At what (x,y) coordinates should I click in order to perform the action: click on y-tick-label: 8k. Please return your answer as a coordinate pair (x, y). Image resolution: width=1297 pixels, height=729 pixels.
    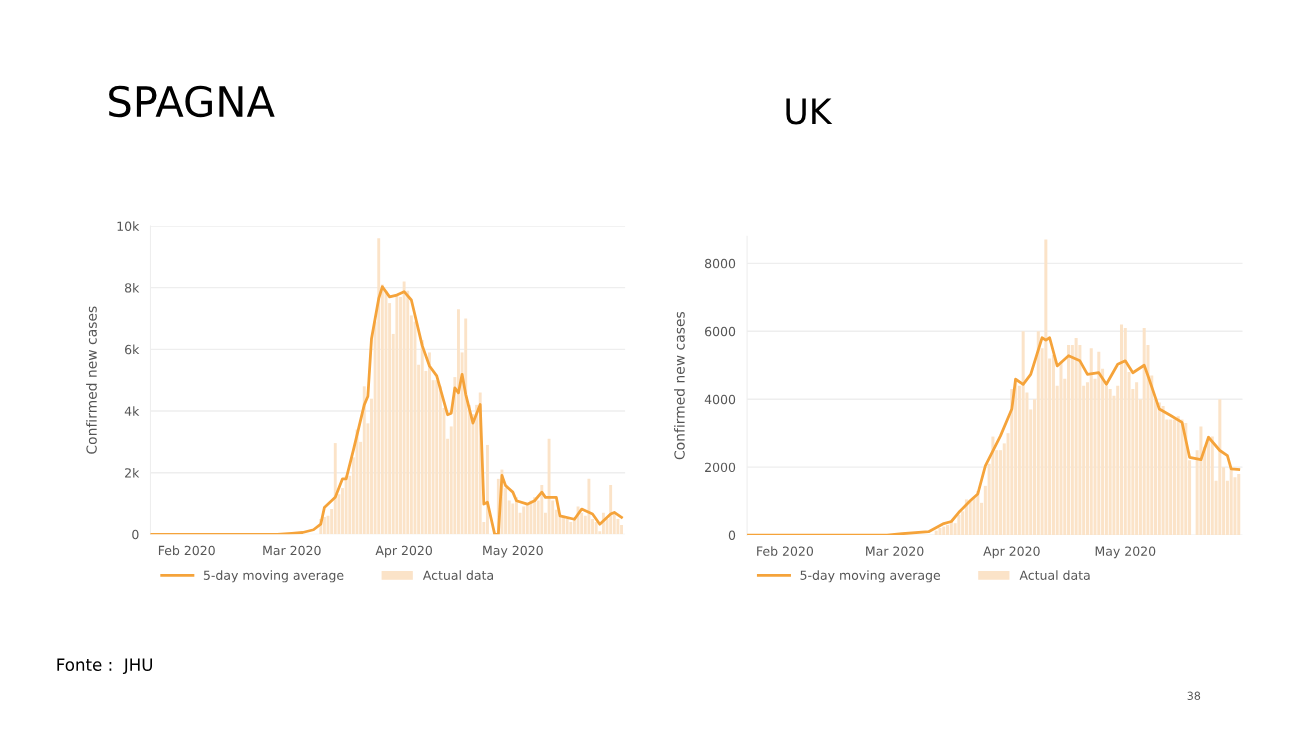
    Looking at the image, I should click on (132, 287).